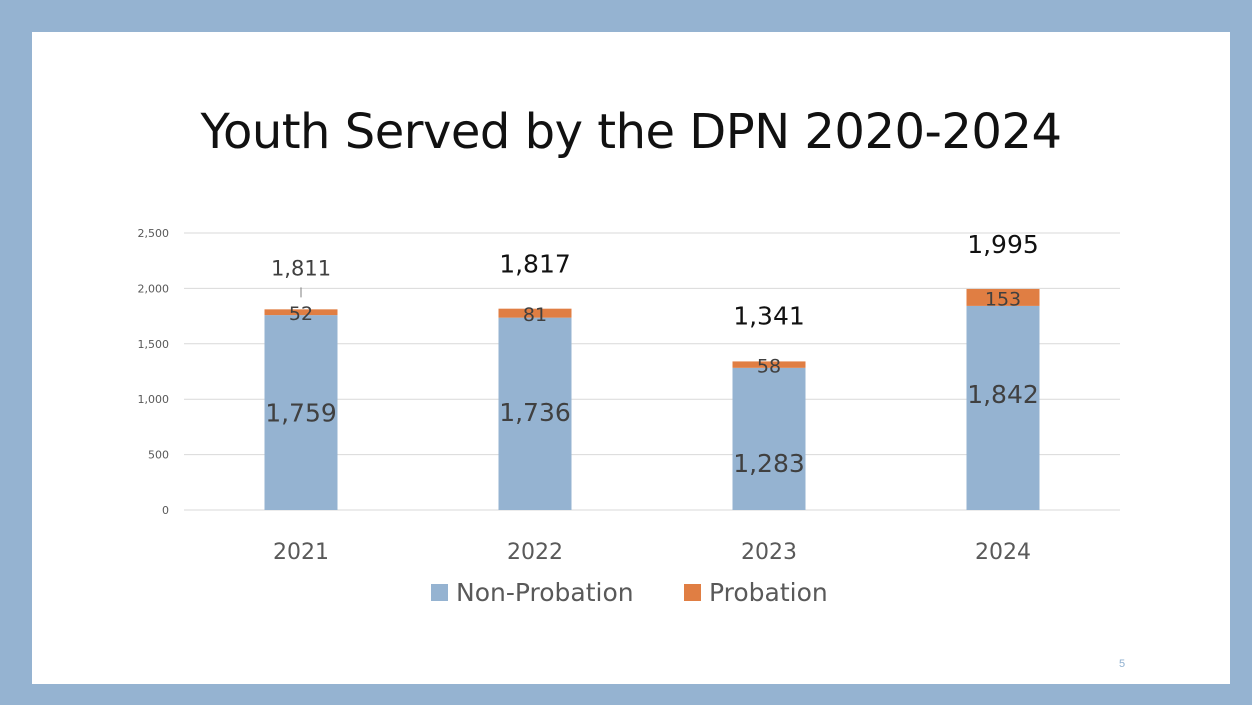  Describe the element at coordinates (769, 463) in the screenshot. I see `data-label-non-probation: 1,283` at that location.